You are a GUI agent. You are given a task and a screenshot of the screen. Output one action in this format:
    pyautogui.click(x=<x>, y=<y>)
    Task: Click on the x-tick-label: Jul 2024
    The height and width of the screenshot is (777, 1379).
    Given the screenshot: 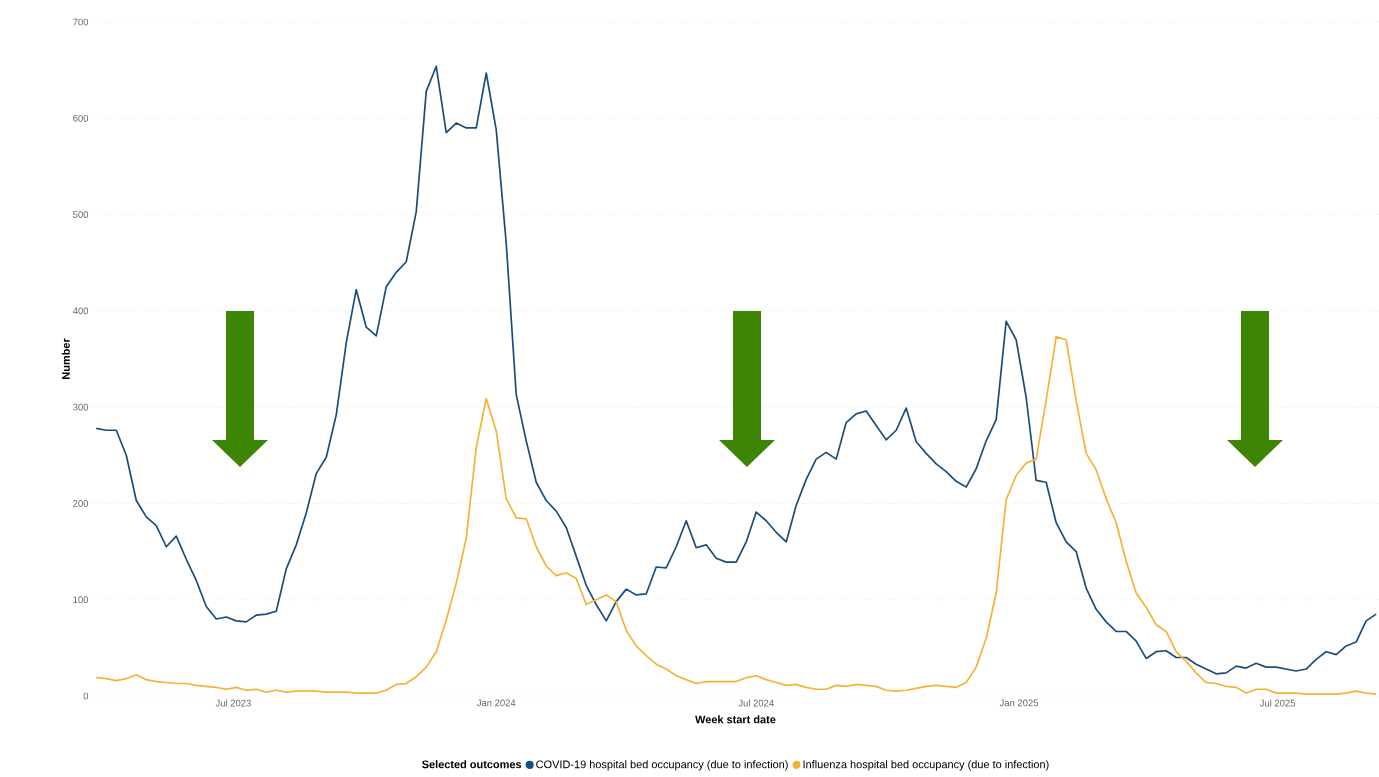 What is the action you would take?
    pyautogui.click(x=756, y=703)
    